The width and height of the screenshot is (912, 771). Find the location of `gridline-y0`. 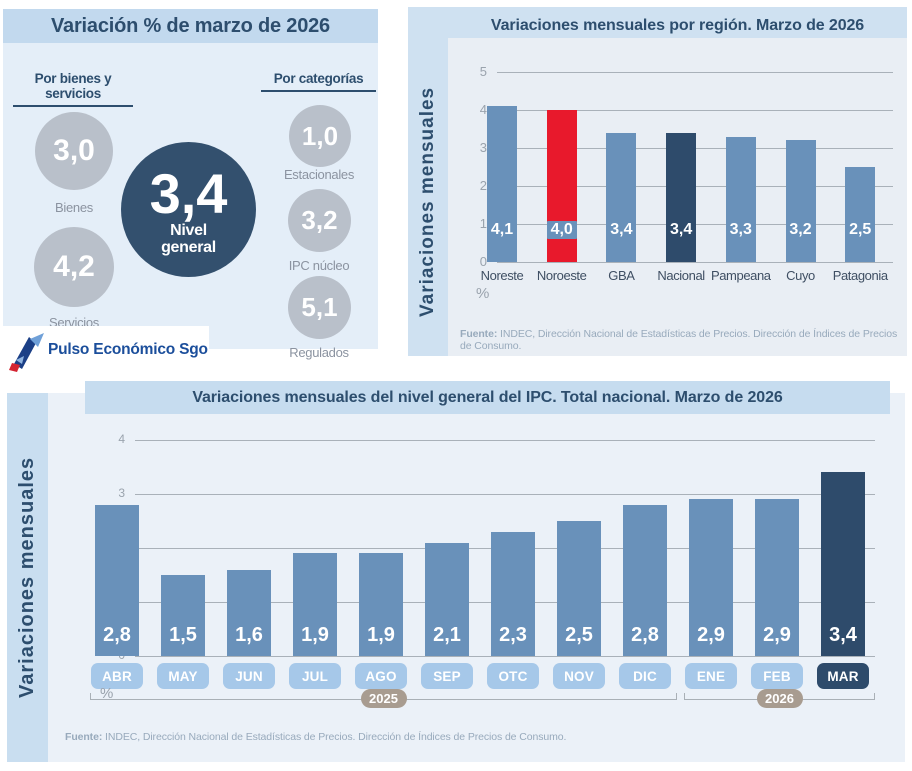

gridline-y0 is located at coordinates (505, 656).